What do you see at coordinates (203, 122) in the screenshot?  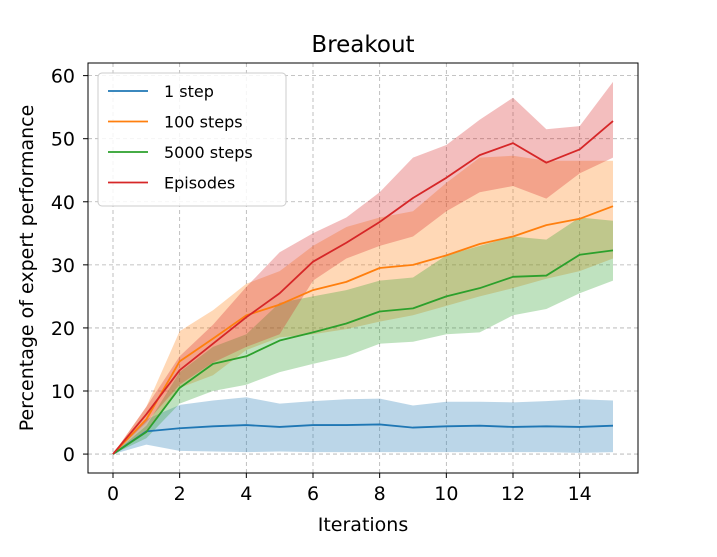 I see `legend-label: 100 steps` at bounding box center [203, 122].